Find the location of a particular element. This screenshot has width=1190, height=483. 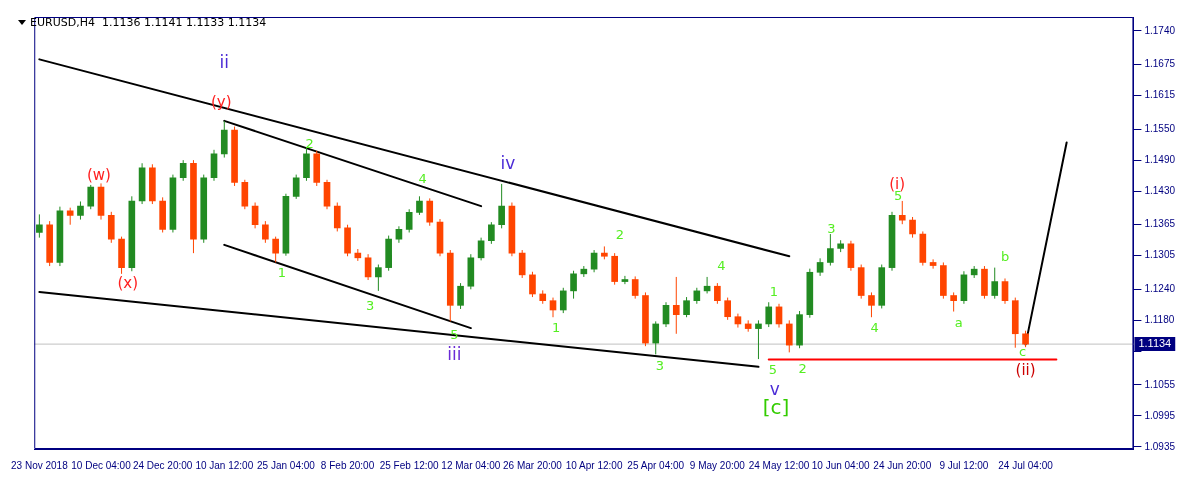

y-tick-label: 1.1430 is located at coordinates (1160, 190).